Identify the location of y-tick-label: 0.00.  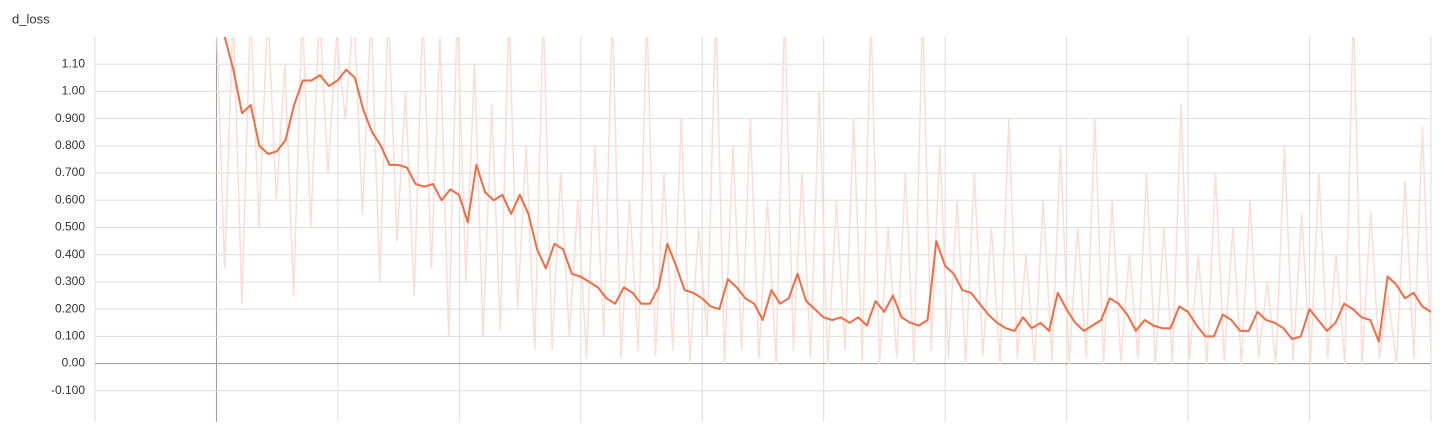
(74, 363).